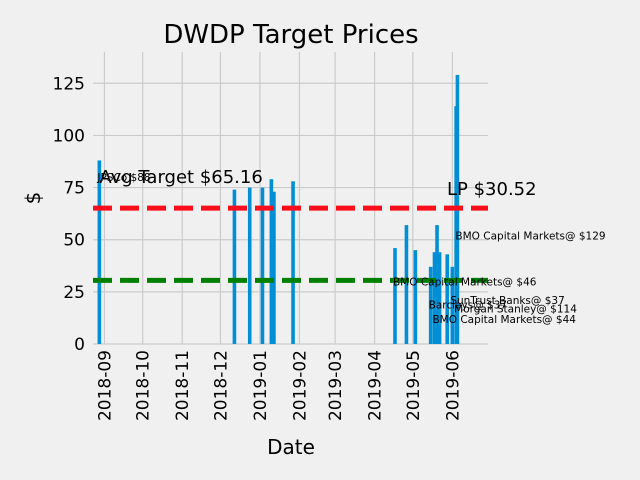  I want to click on lp-label: LP $30.52, so click(492, 189).